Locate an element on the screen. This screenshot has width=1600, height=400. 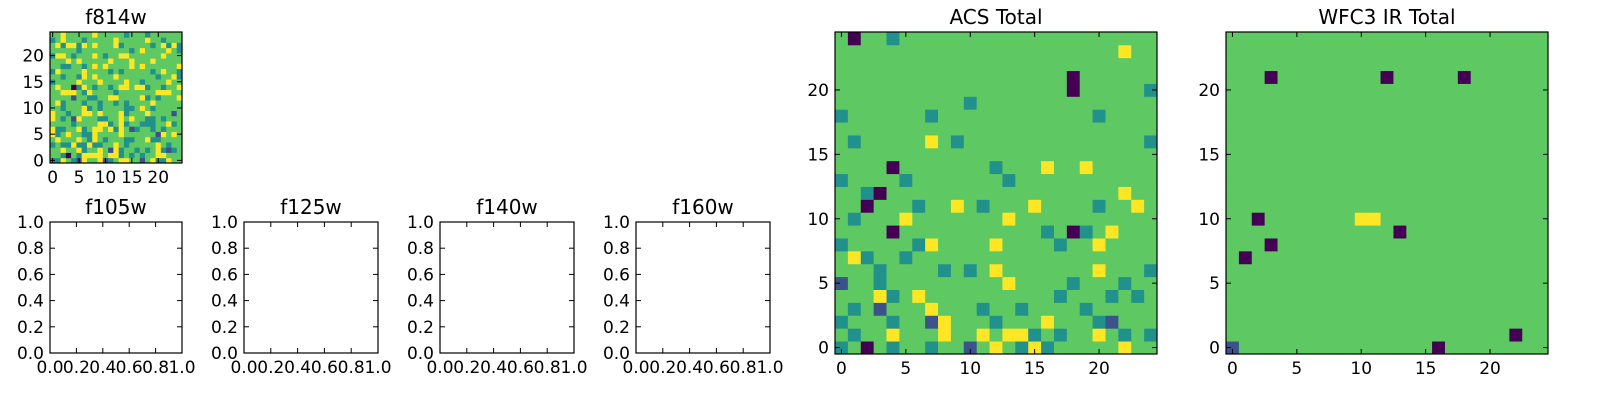
x-tick-label: 1.0 is located at coordinates (181, 368).